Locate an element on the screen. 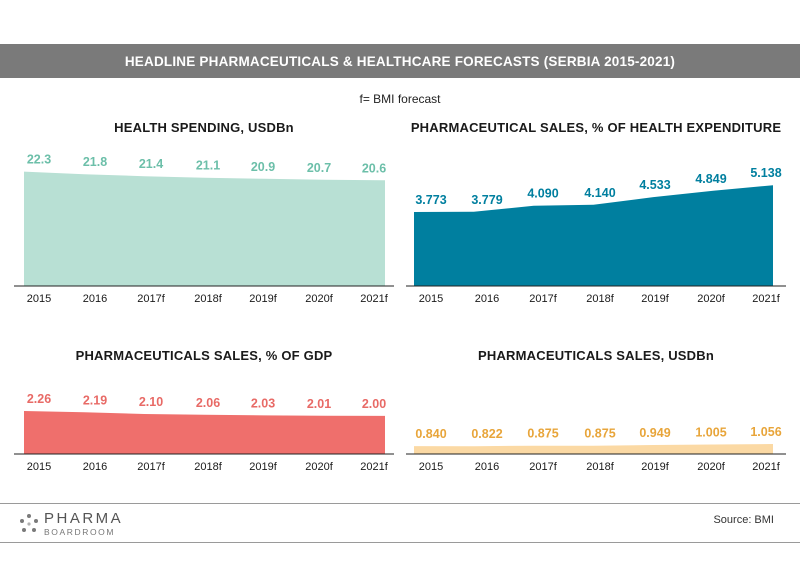 The image size is (800, 579). data-label: 2.10 is located at coordinates (151, 402).